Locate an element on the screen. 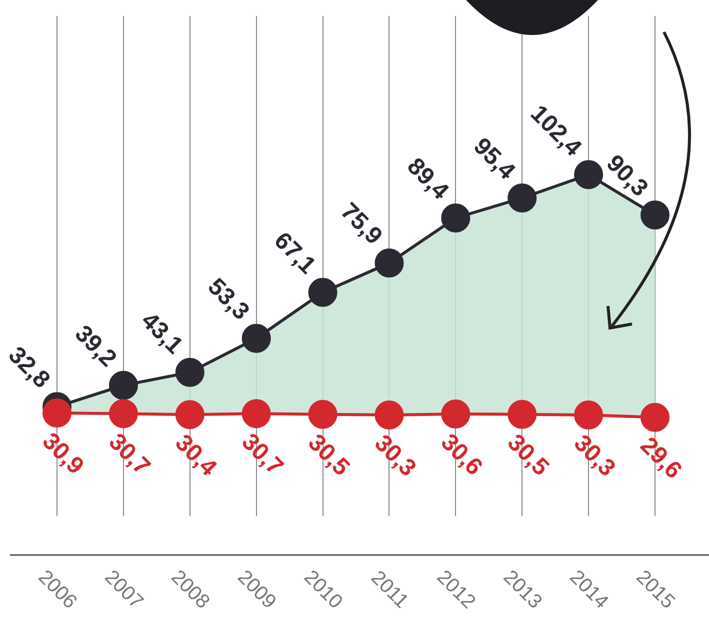 This screenshot has width=709, height=641. data-label: 29,6 is located at coordinates (661, 458).